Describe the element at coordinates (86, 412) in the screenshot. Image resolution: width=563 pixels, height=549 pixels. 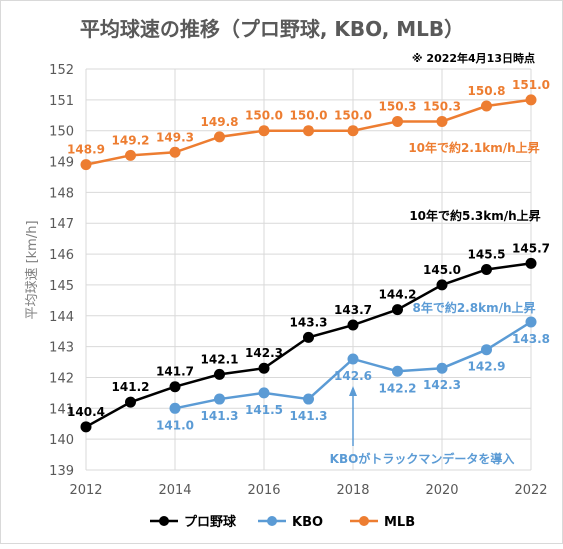
I see `data-label: 140.4` at that location.